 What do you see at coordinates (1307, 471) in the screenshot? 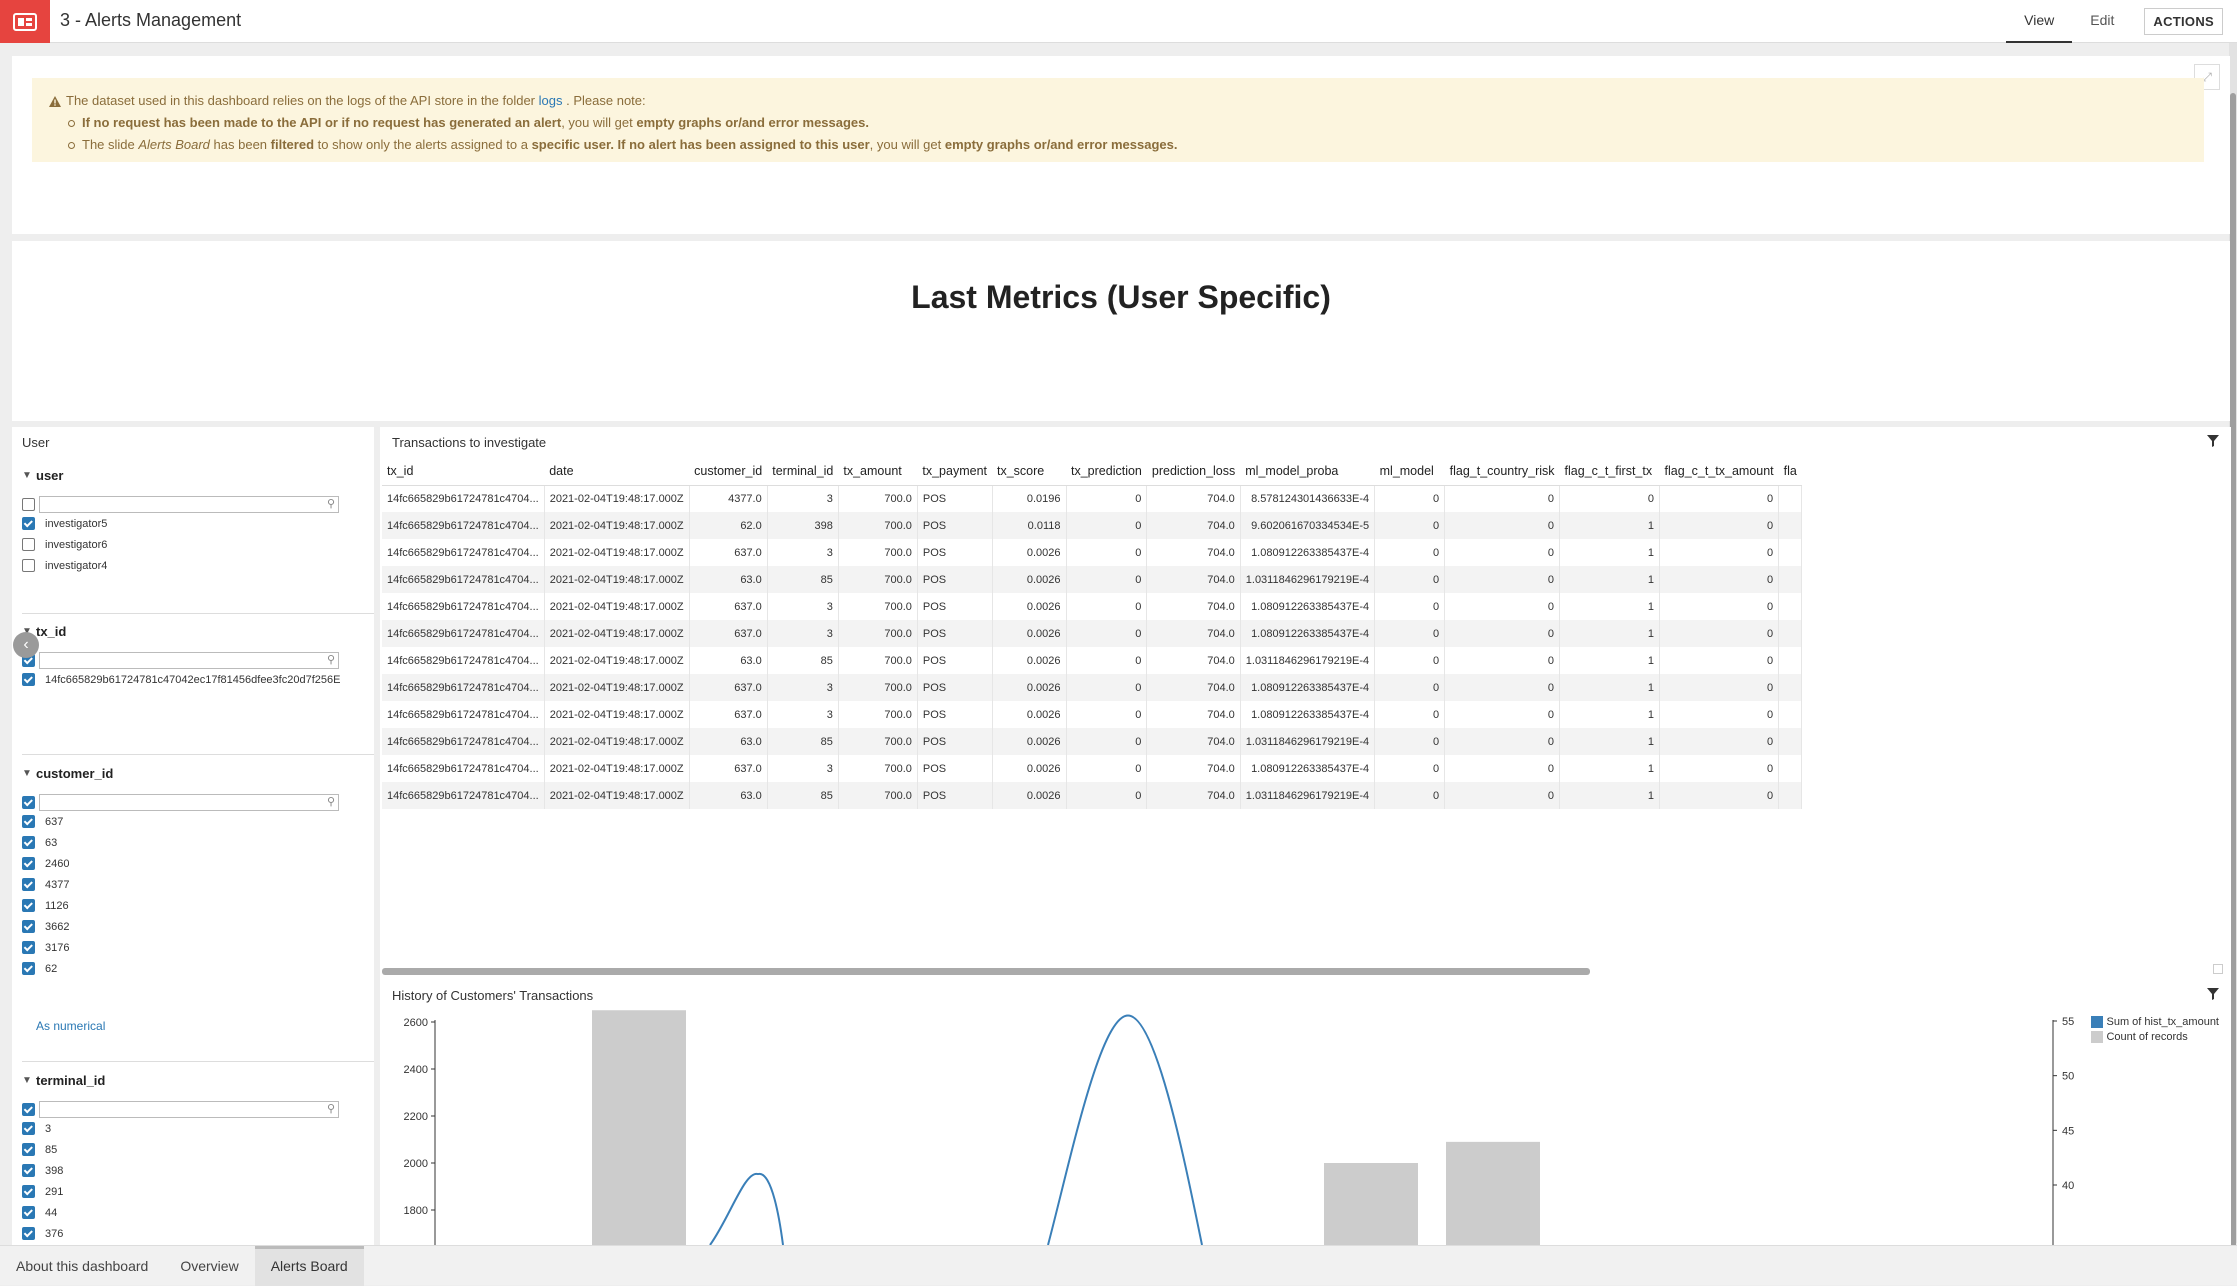
I see `column-header: ml_model_proba` at bounding box center [1307, 471].